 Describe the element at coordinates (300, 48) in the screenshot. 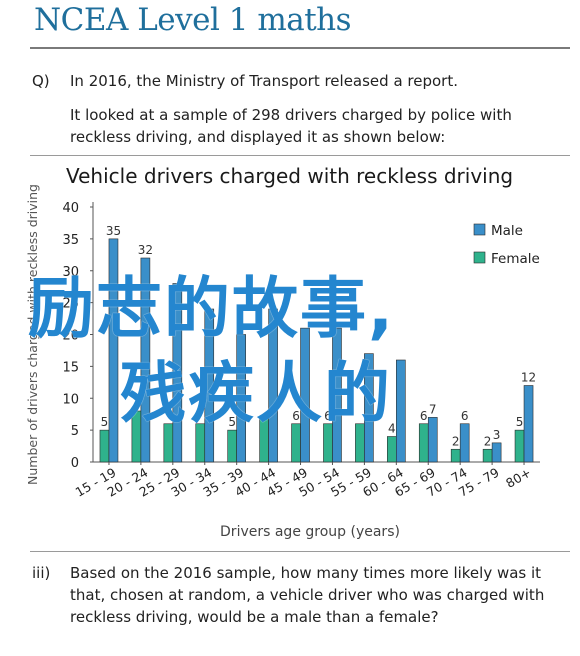

I see `header-divider` at that location.